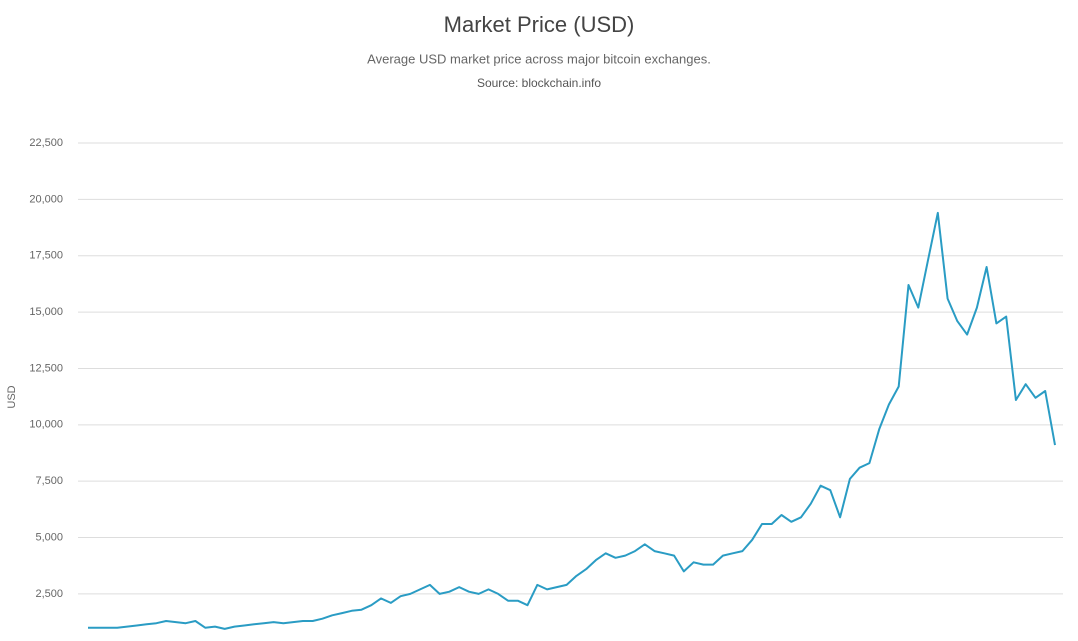 The image size is (1078, 641). I want to click on y-tick-label: 12,500, so click(46, 368).